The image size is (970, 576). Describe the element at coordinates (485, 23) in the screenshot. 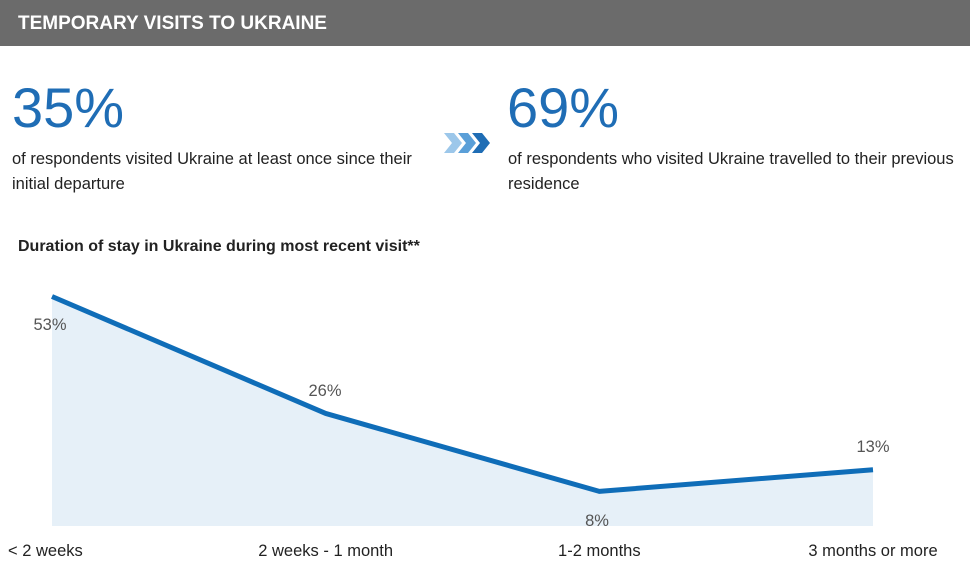

I see `header-bar: TEMPORARY VISITS TO UKRAINE` at that location.